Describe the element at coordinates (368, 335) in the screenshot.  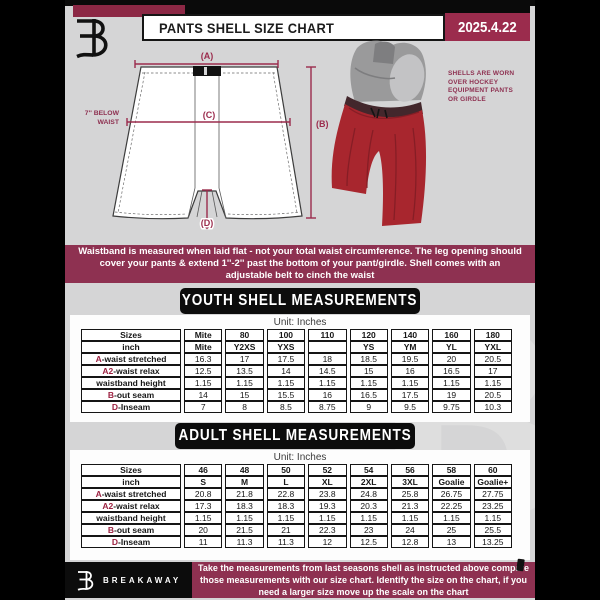
I see `size-cell: 120` at that location.